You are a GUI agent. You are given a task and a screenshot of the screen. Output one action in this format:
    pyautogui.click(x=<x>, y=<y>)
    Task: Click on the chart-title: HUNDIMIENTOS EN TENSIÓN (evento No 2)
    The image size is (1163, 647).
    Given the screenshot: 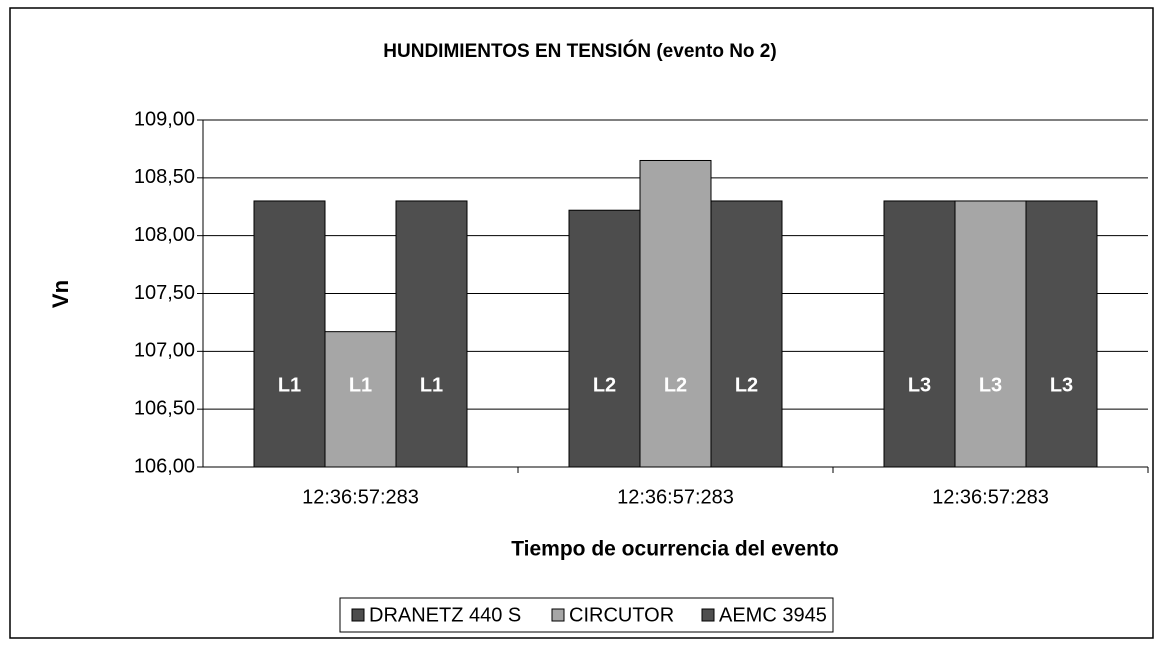 What is the action you would take?
    pyautogui.click(x=579, y=51)
    